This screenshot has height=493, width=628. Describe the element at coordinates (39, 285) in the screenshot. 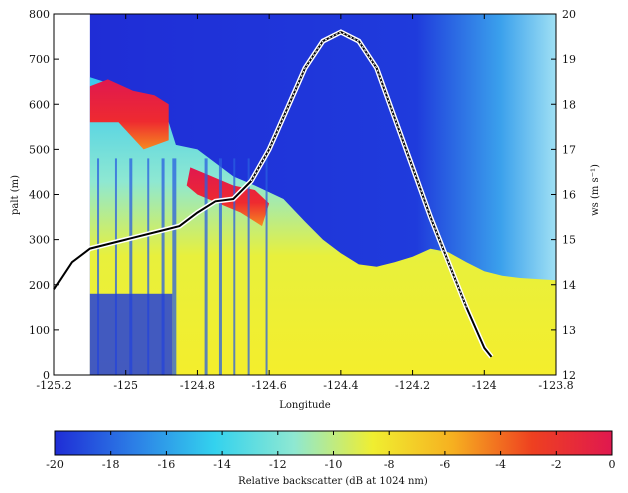

I see `y-left-tick-label: 200` at that location.